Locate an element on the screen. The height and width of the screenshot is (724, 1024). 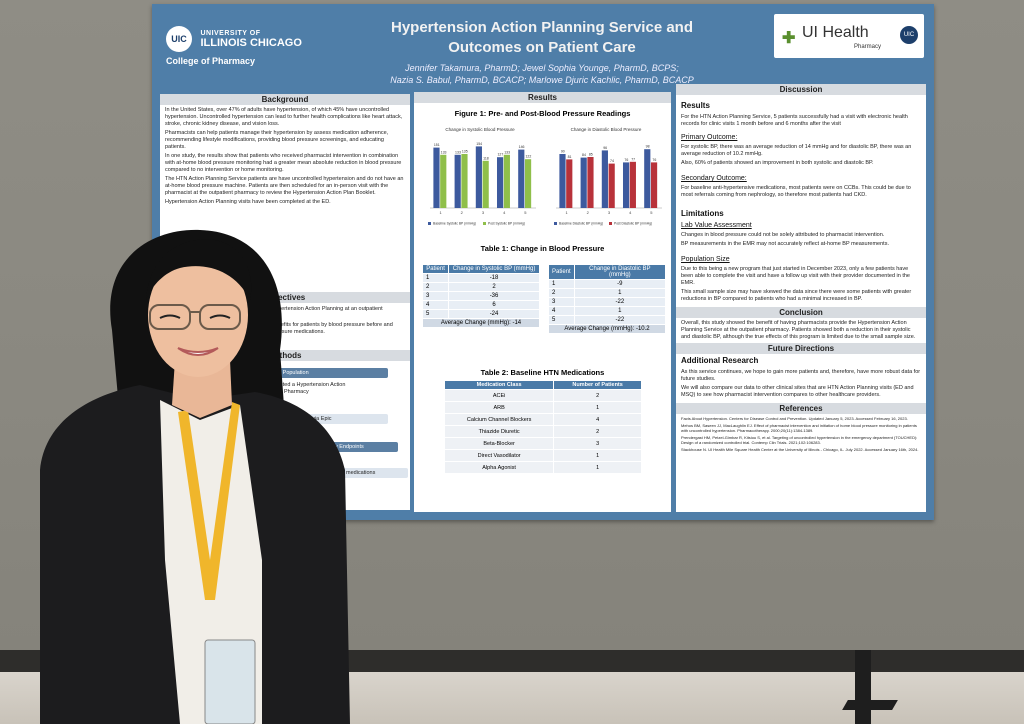
table-cell: -36 is located at coordinates (494, 296).